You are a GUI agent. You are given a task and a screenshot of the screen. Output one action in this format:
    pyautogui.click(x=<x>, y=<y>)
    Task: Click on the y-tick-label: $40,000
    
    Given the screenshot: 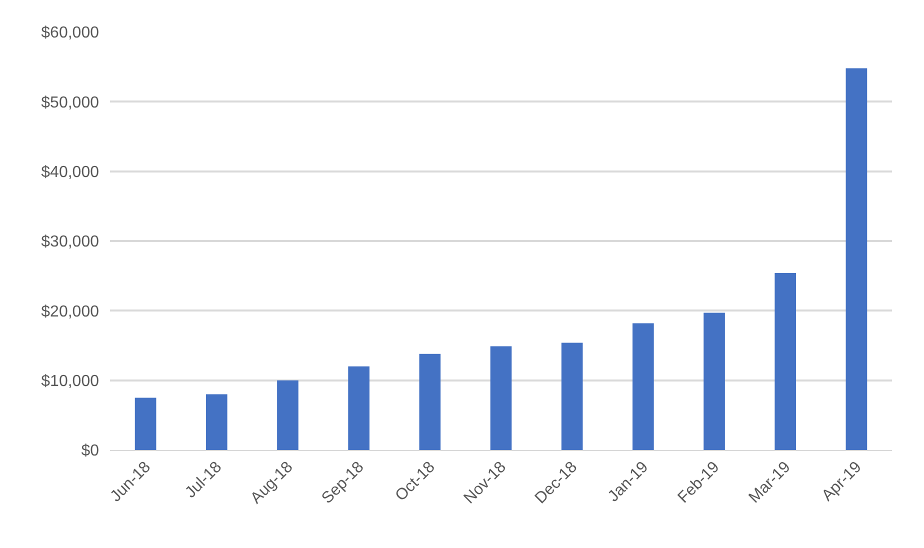 What is the action you would take?
    pyautogui.click(x=70, y=172)
    